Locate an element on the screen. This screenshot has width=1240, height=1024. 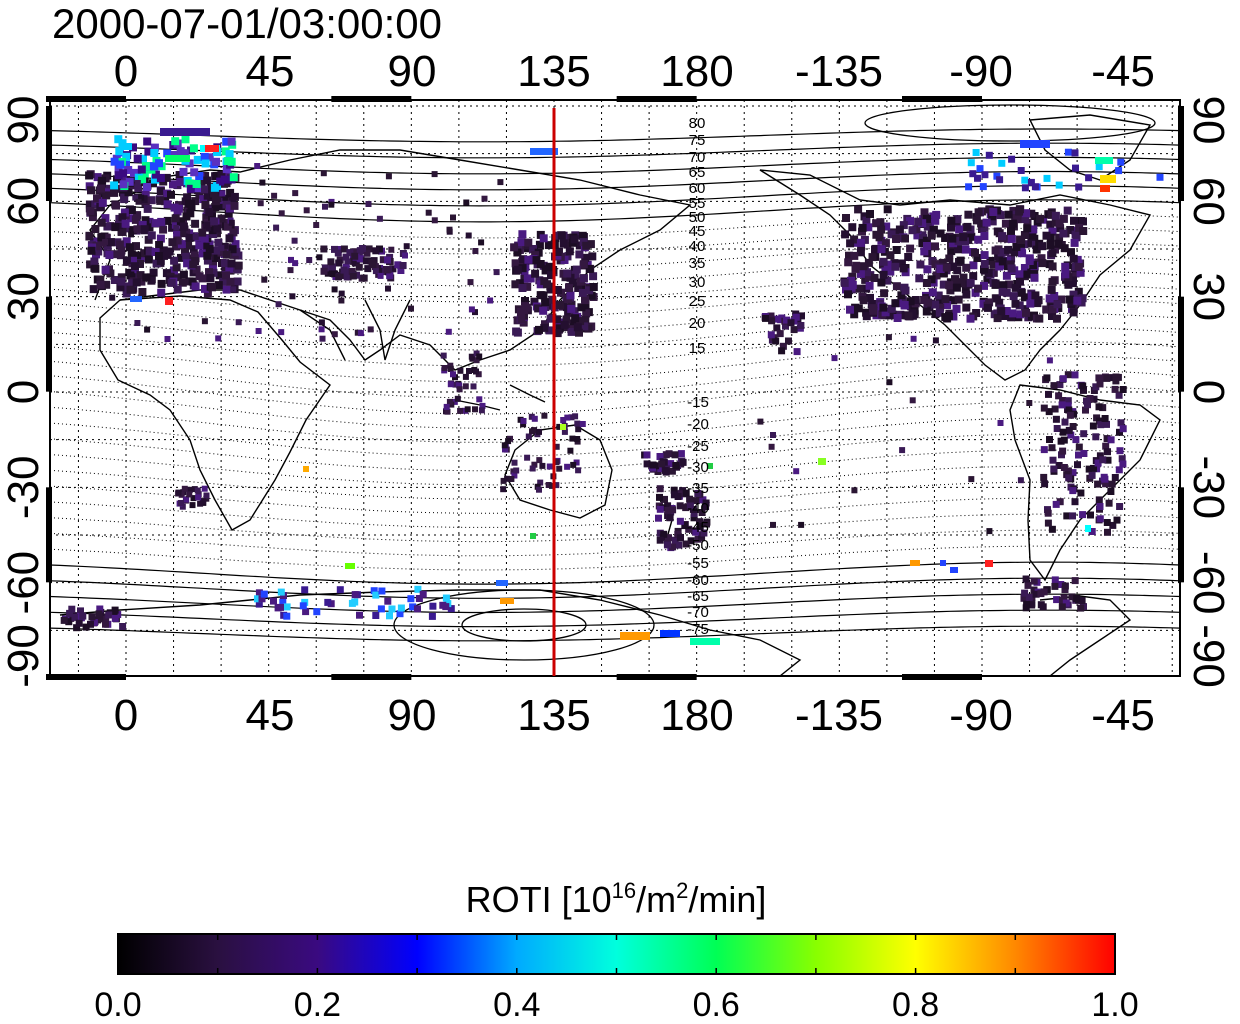
top-tick-bar is located at coordinates (86, 99).